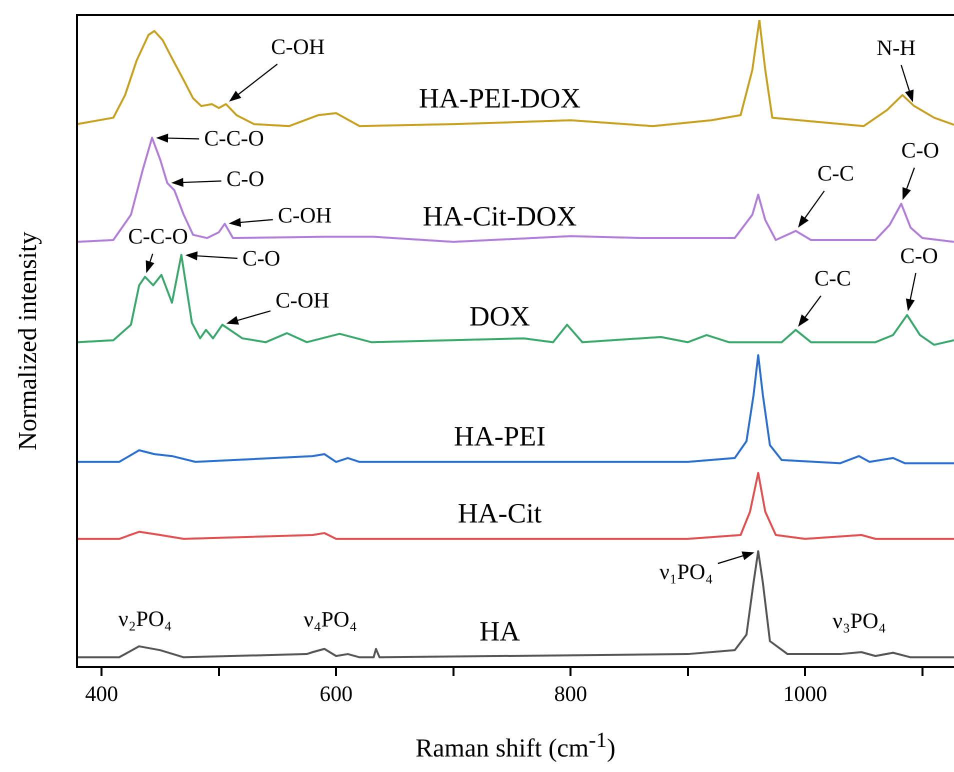  What do you see at coordinates (101, 693) in the screenshot?
I see `x-tick-label: 400` at bounding box center [101, 693].